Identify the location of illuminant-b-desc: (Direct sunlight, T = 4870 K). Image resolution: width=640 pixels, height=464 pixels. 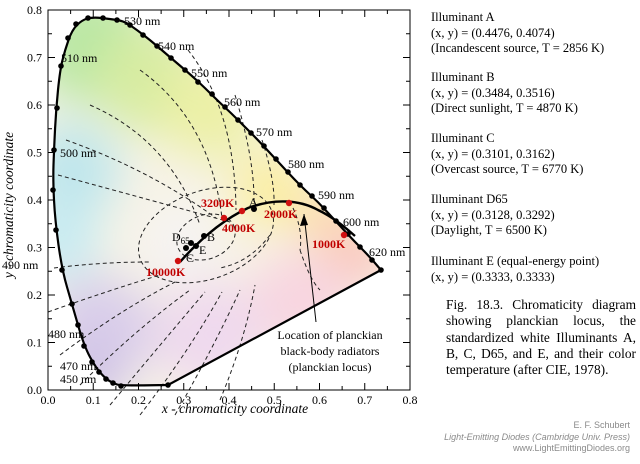
(504, 108).